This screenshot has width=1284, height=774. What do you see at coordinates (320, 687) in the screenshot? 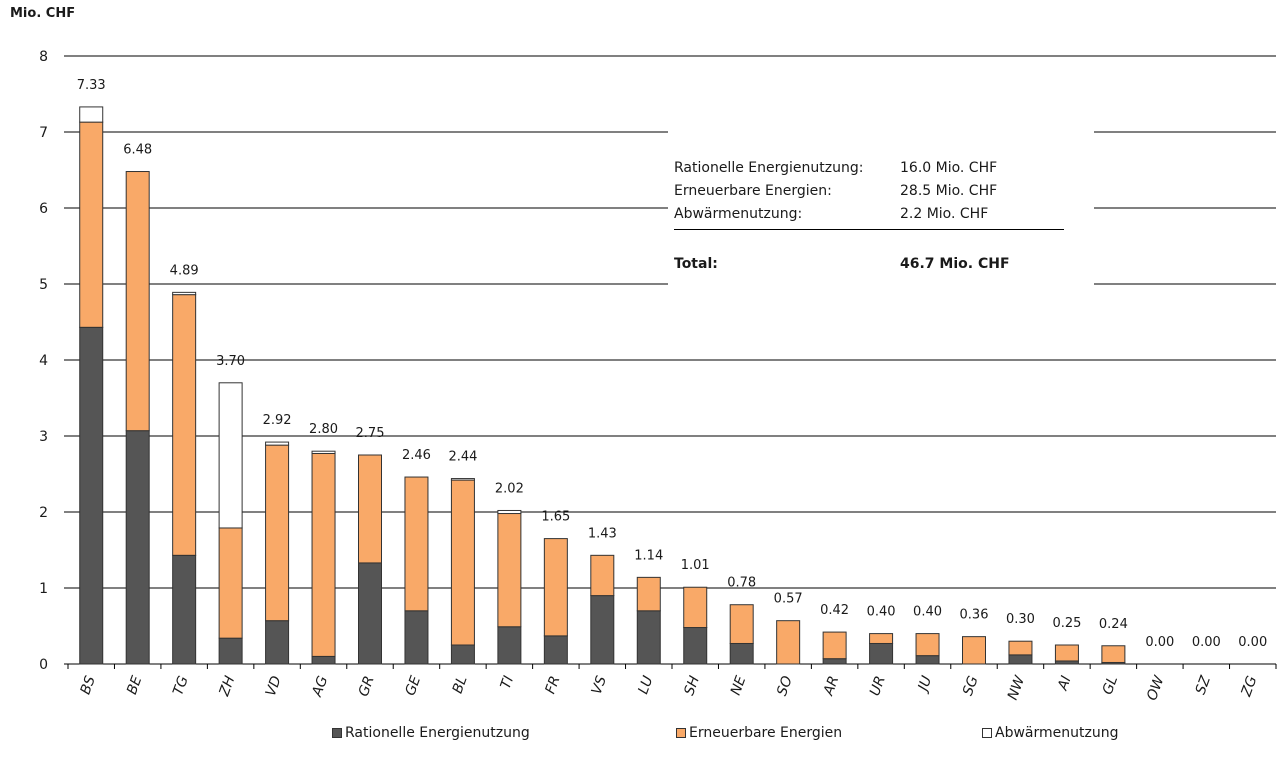
I see `x-category-label: AG` at bounding box center [320, 687].